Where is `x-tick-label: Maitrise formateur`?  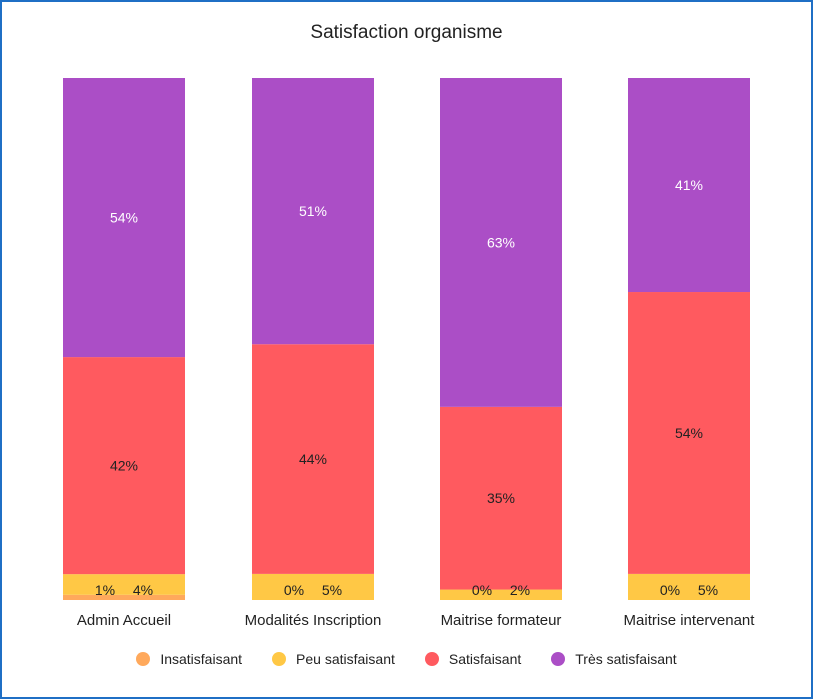
x-tick-label: Maitrise formateur is located at coordinates (501, 620).